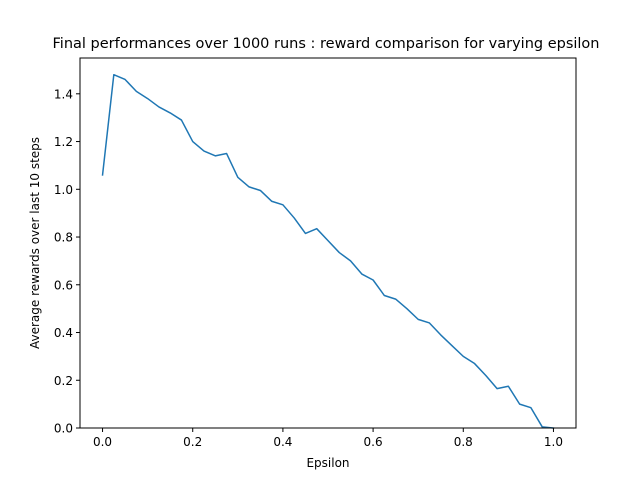 This screenshot has height=480, width=640. What do you see at coordinates (63, 190) in the screenshot?
I see `y-tick-label: 1.0` at bounding box center [63, 190].